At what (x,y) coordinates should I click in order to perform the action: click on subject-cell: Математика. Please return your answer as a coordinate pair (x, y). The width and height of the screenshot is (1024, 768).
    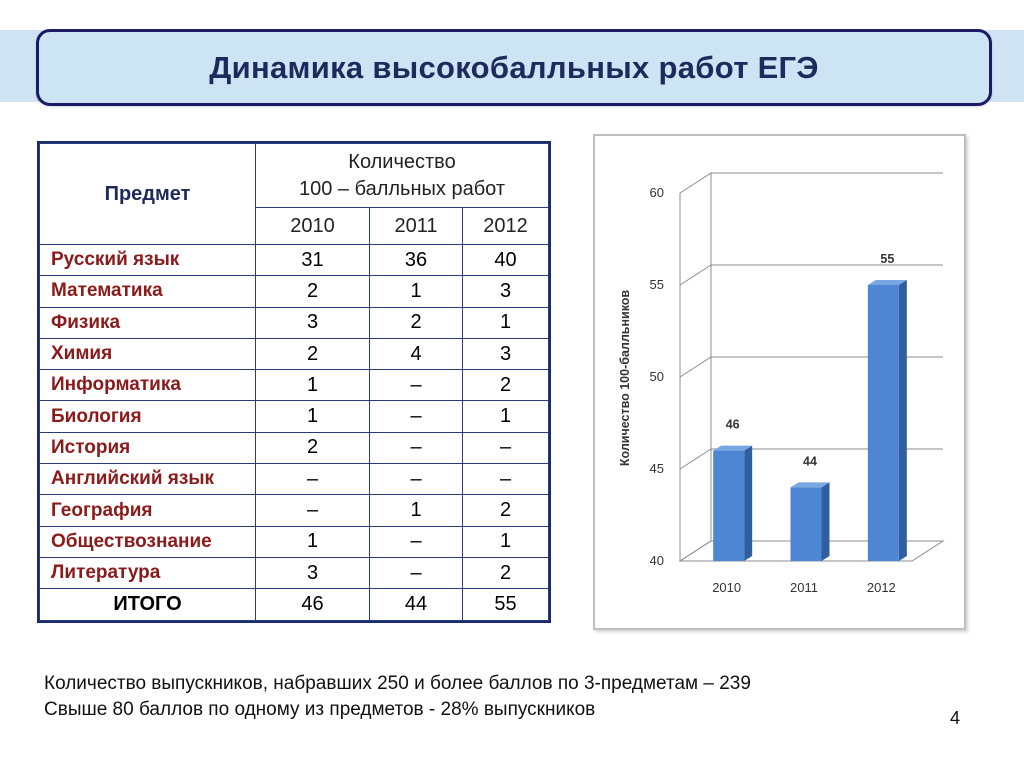
    Looking at the image, I should click on (147, 291).